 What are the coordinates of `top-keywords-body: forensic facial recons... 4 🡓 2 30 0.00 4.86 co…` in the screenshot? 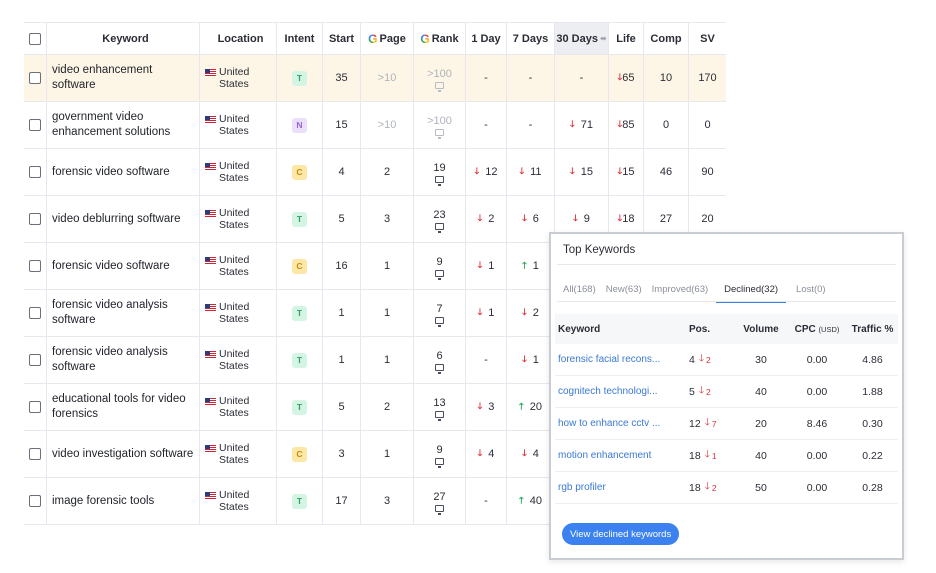 It's located at (726, 424).